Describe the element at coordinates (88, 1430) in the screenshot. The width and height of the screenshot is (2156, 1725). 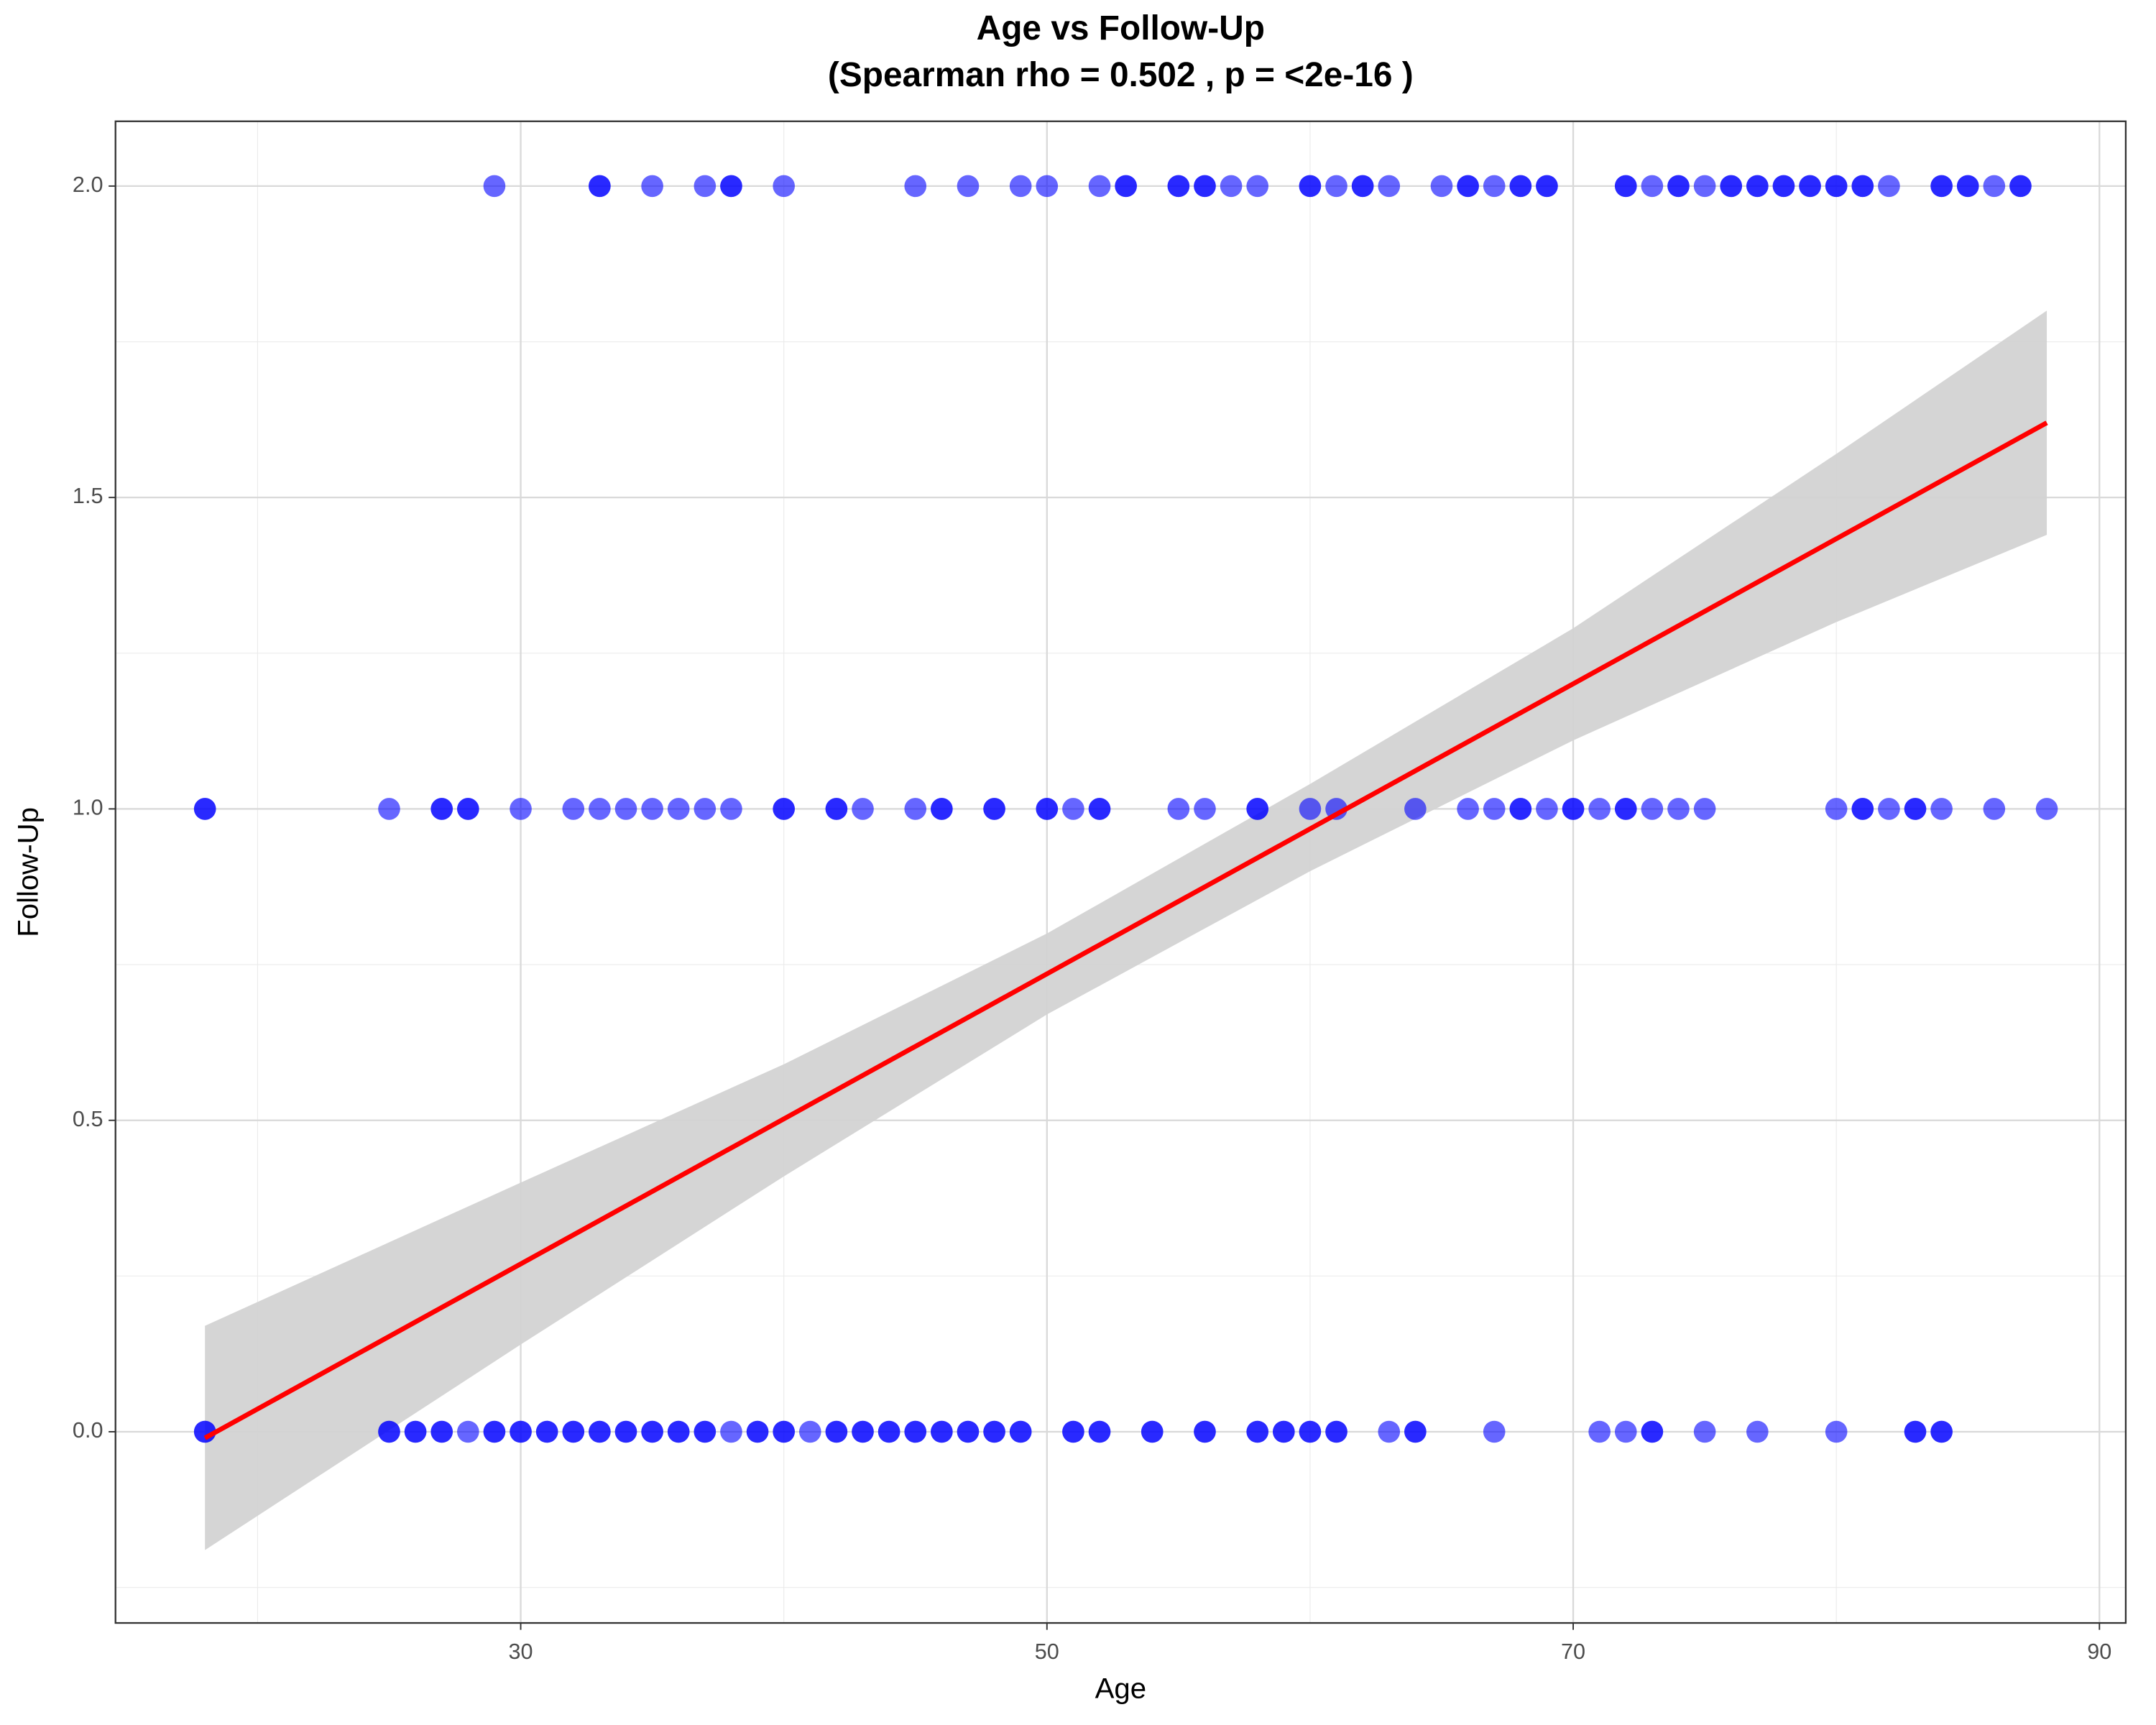
I see `y-tick-label: 0.0` at that location.